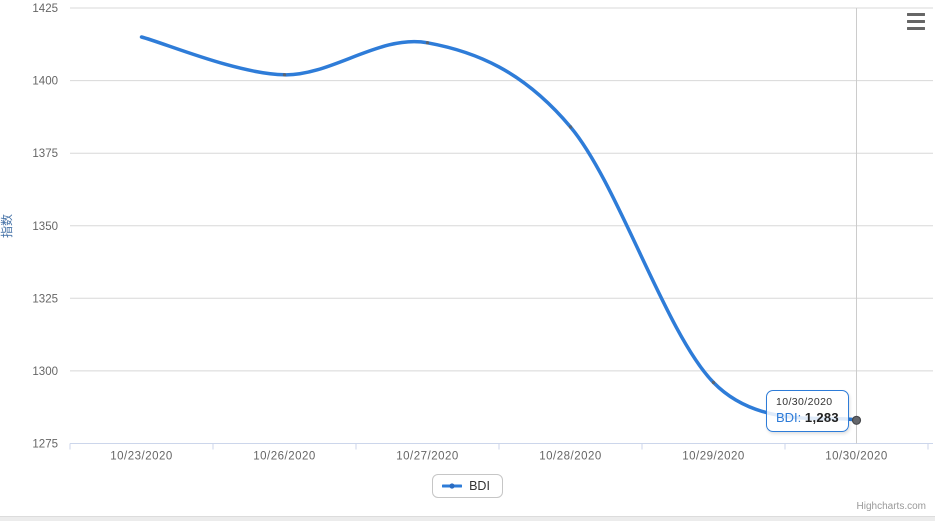 The image size is (935, 521). I want to click on y-tick-label: 1375, so click(45, 154).